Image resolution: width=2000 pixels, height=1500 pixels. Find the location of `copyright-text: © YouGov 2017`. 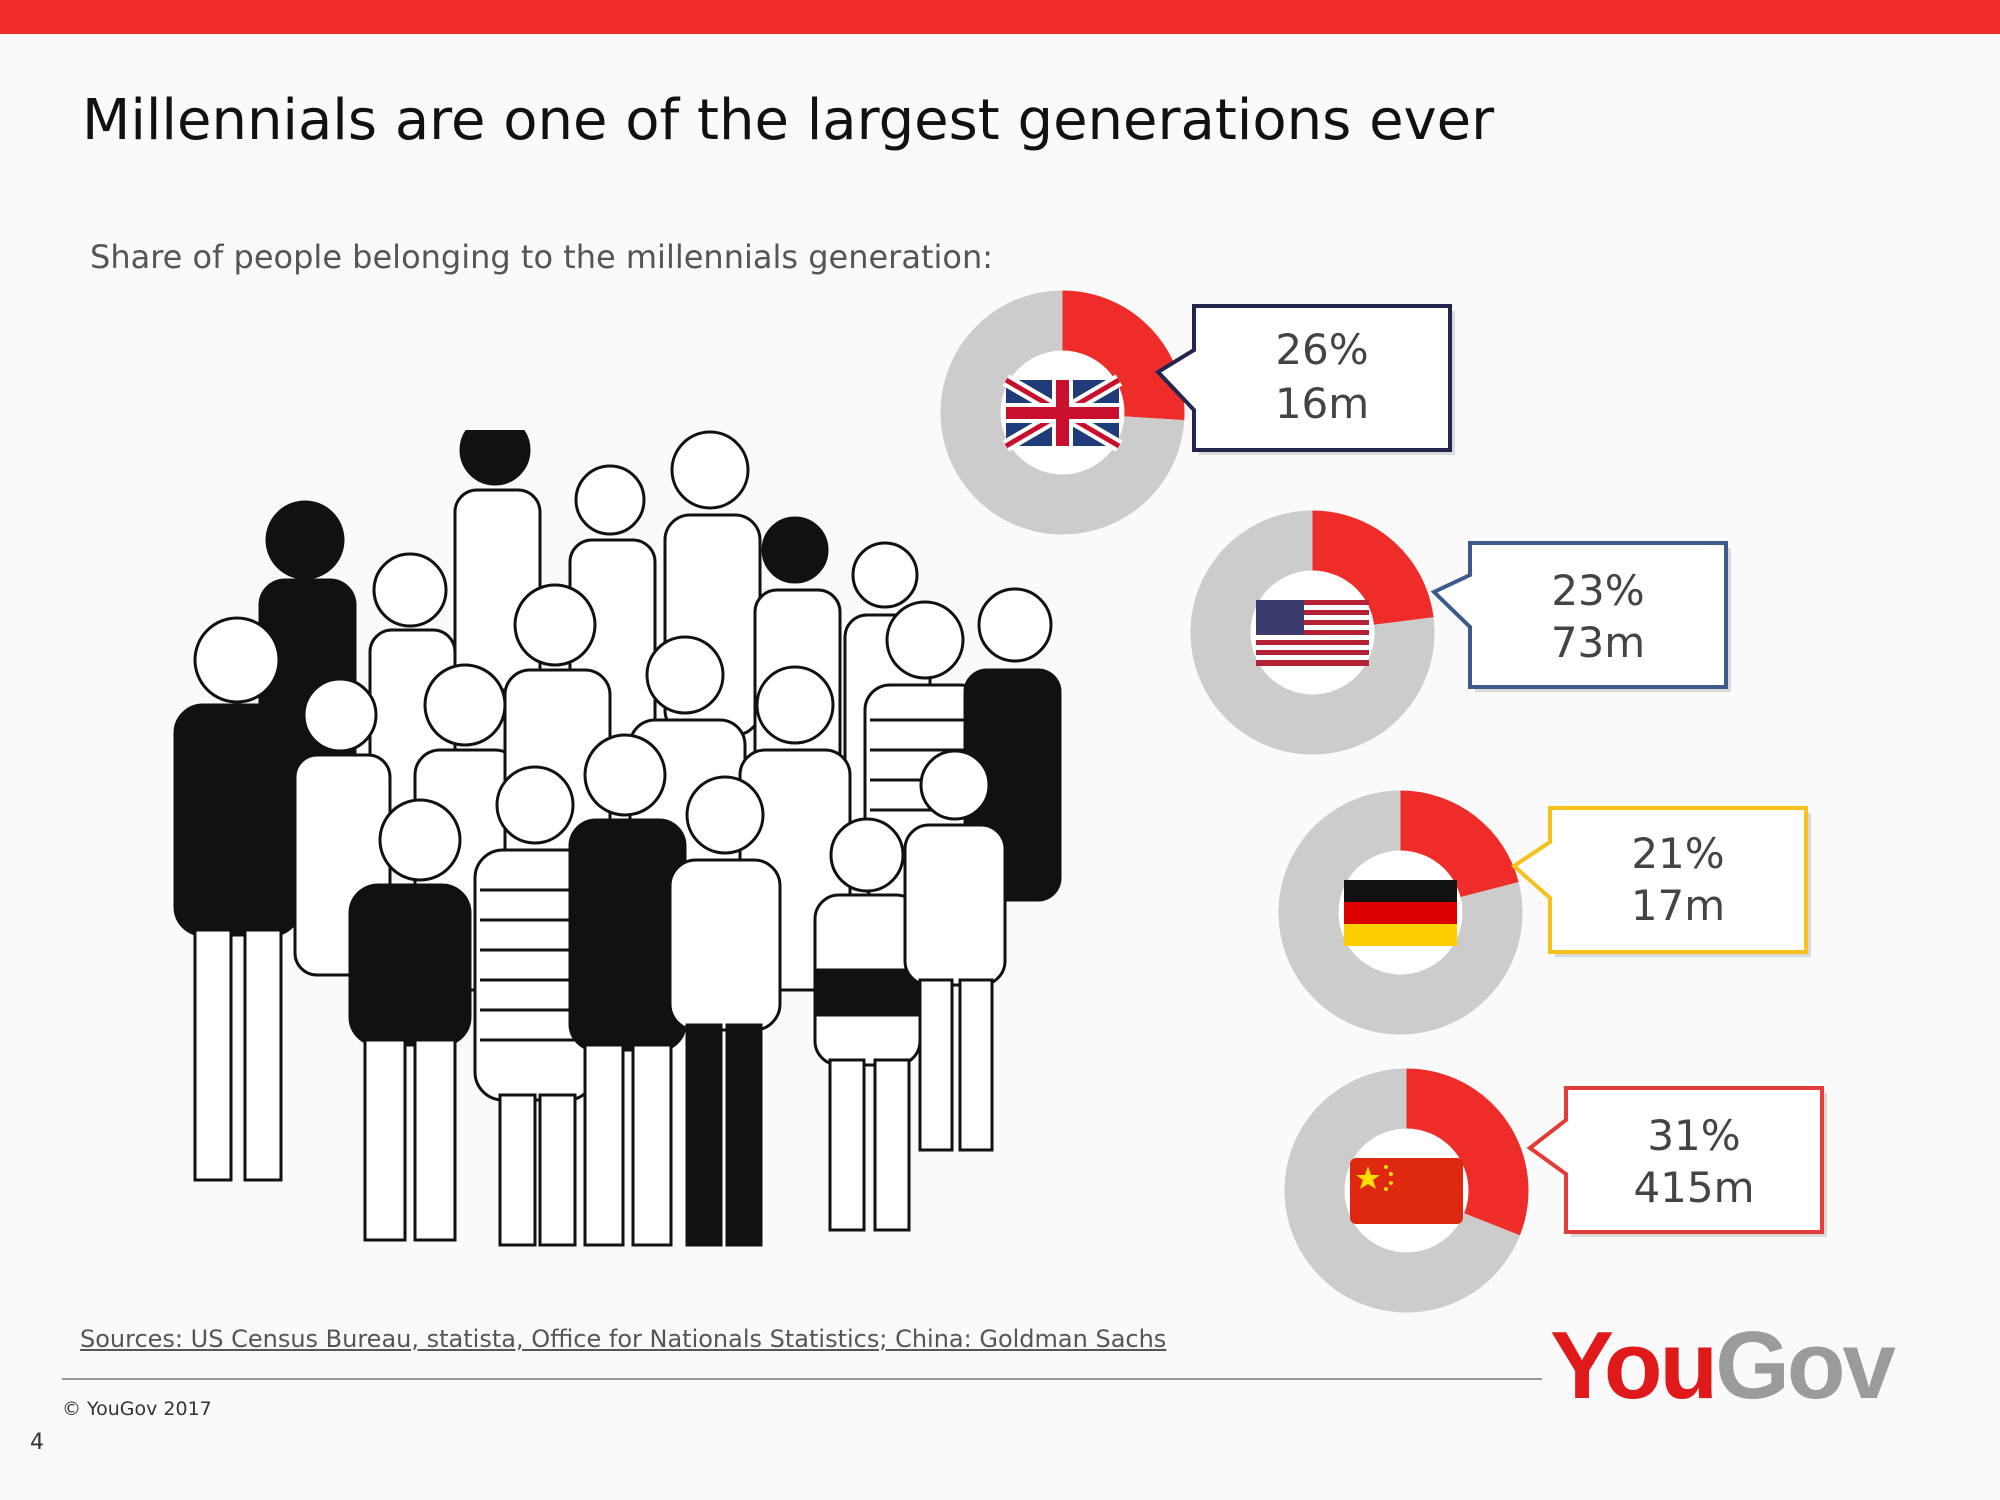

copyright-text: © YouGov 2017 is located at coordinates (137, 1409).